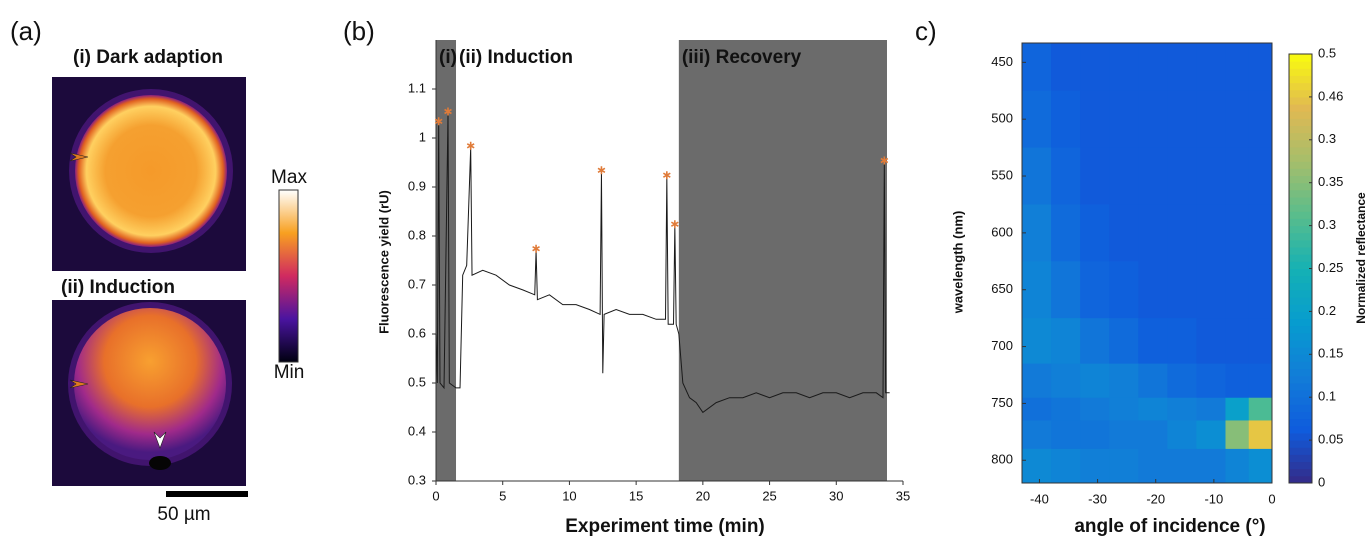 This screenshot has width=1370, height=542. Describe the element at coordinates (417, 430) in the screenshot. I see `y-tick-label: 0.4` at that location.